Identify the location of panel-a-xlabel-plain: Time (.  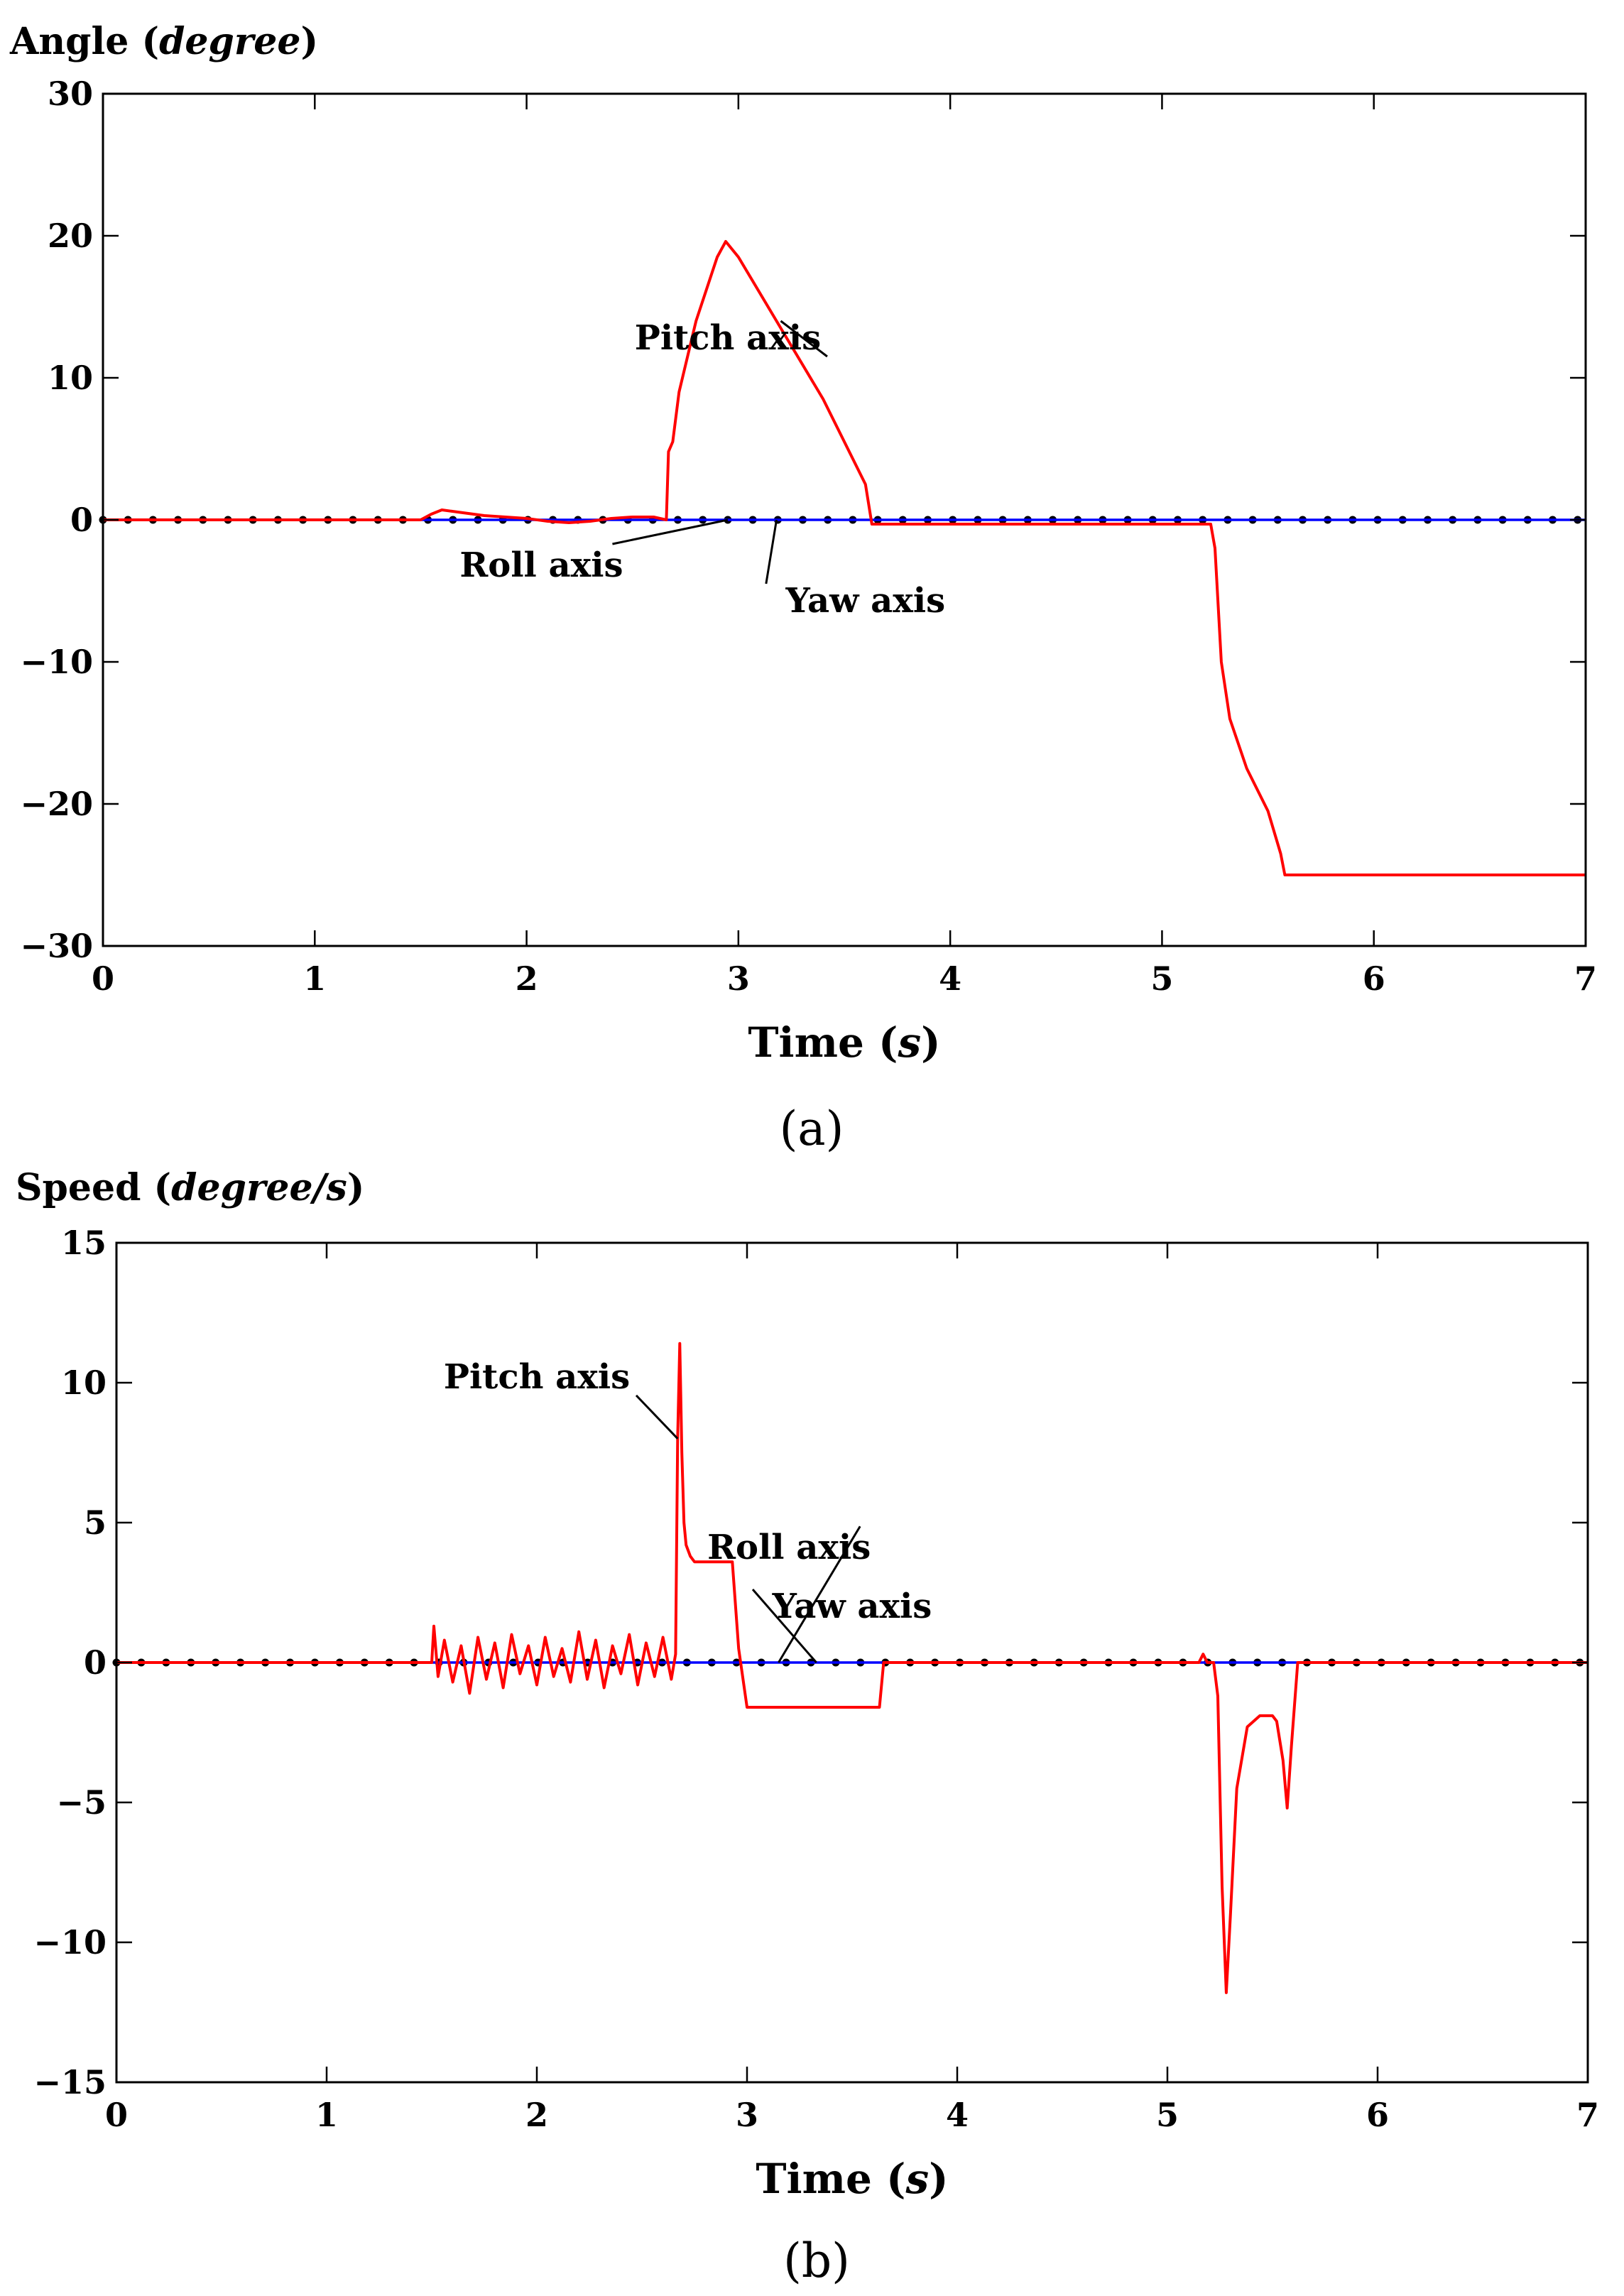
(823, 1042).